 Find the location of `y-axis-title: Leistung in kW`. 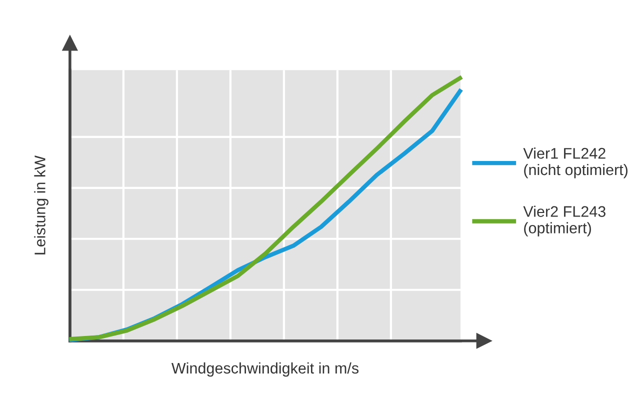

y-axis-title: Leistung in kW is located at coordinates (41, 204).